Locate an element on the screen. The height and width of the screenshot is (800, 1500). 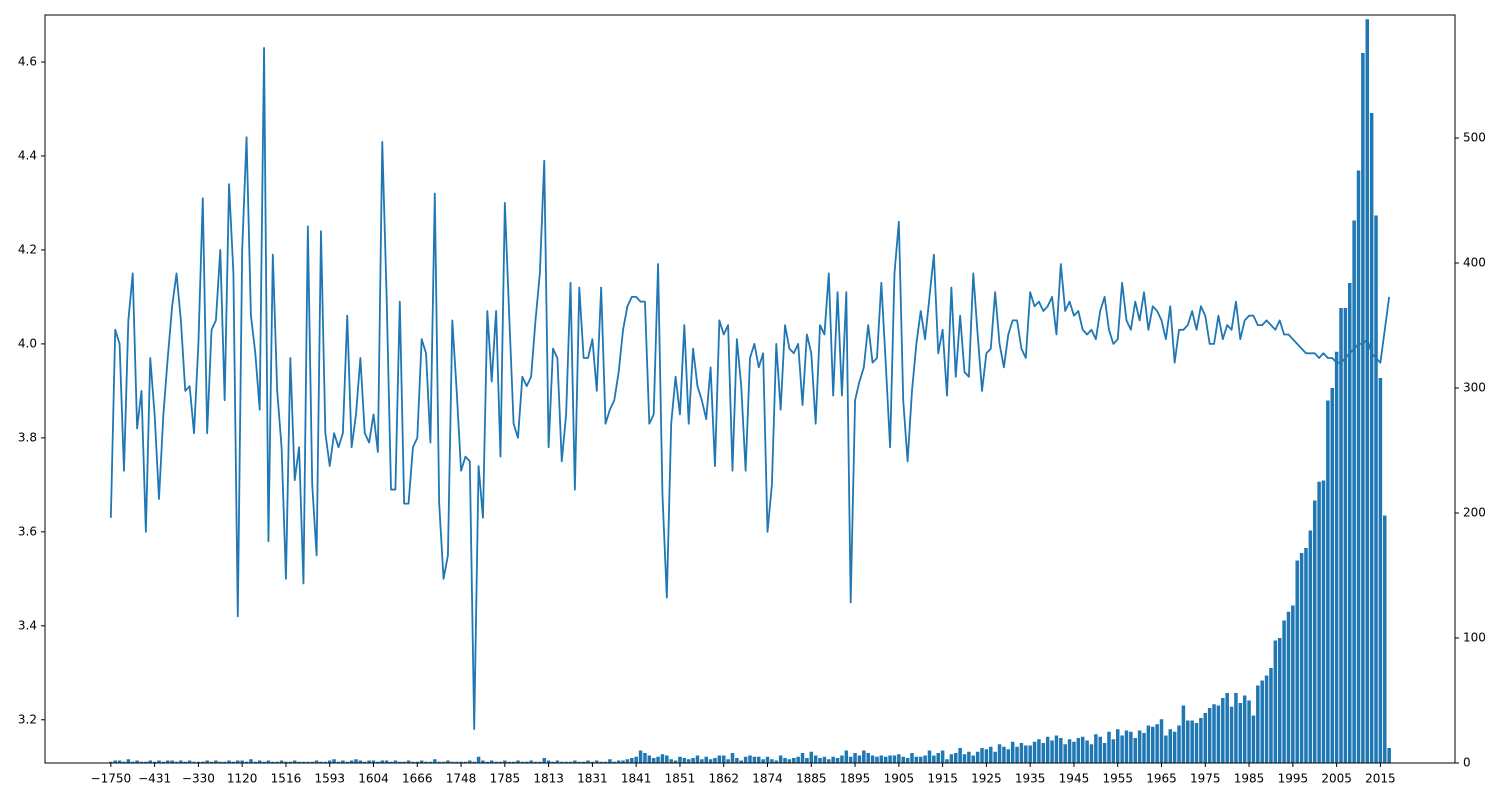
x-tick-label: 1604 is located at coordinates (373, 779).